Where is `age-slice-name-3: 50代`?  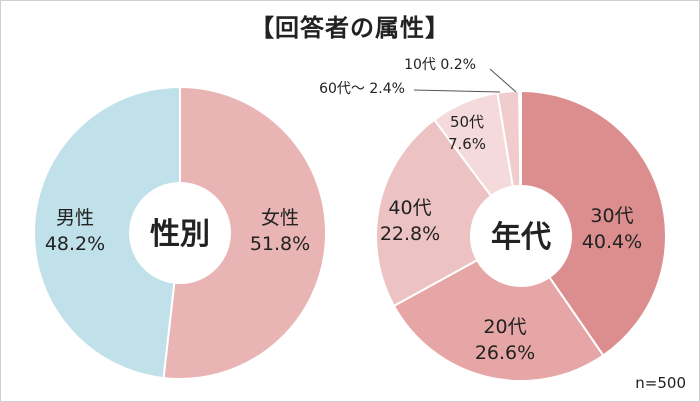 age-slice-name-3: 50代 is located at coordinates (467, 122).